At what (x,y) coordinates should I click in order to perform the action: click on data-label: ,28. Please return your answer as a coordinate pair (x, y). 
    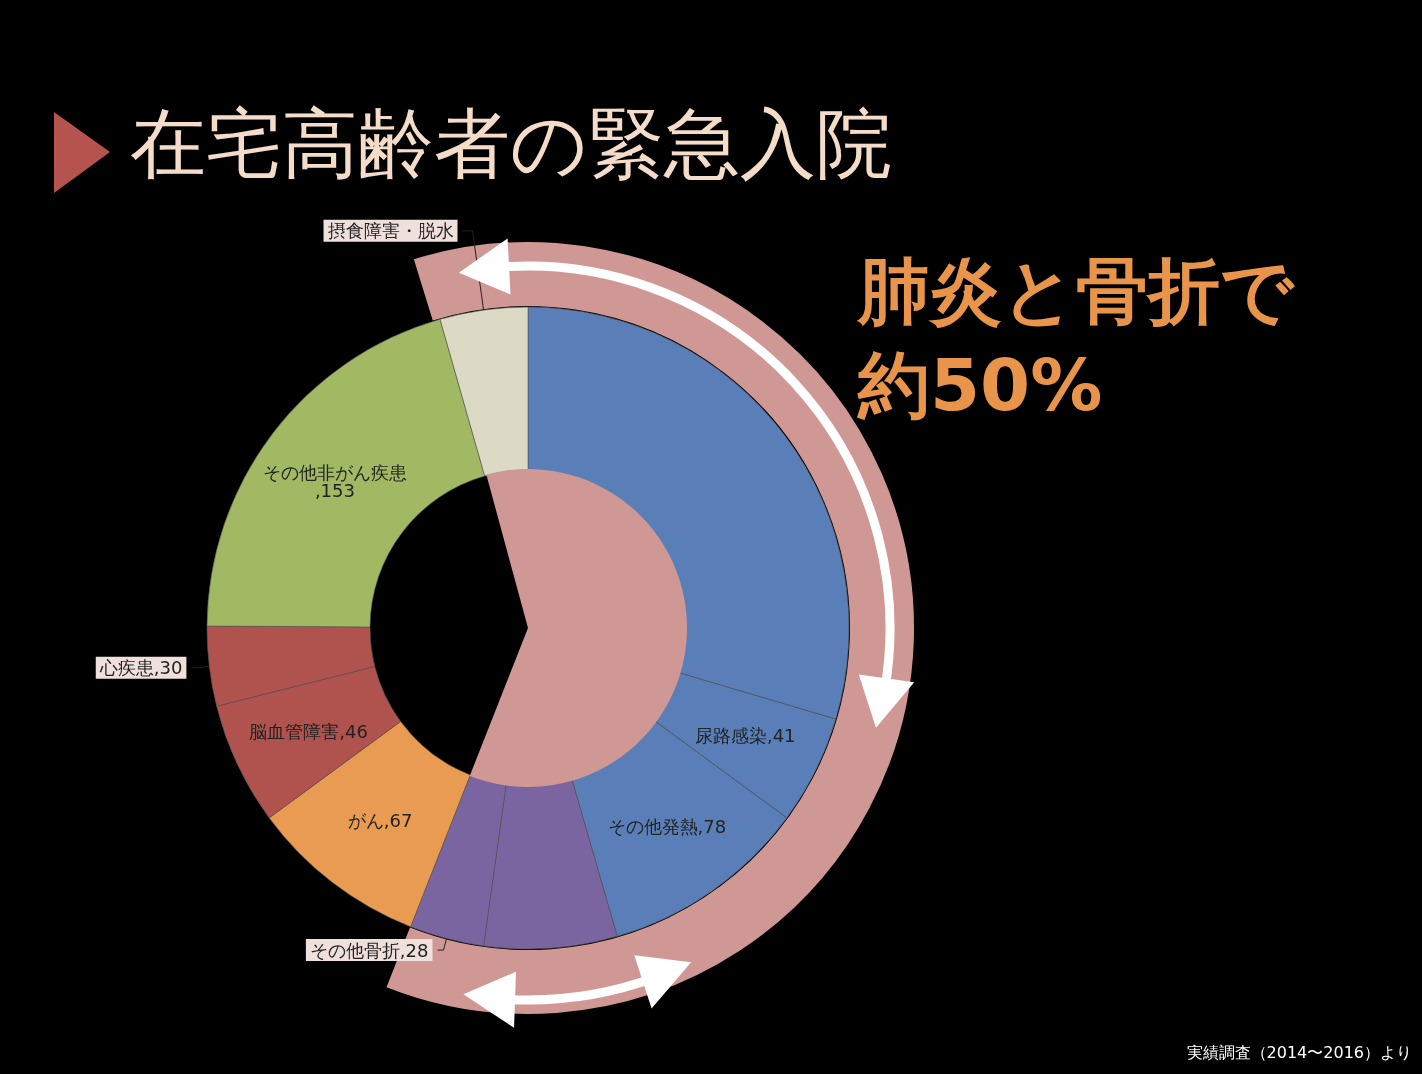
    Looking at the image, I should click on (414, 950).